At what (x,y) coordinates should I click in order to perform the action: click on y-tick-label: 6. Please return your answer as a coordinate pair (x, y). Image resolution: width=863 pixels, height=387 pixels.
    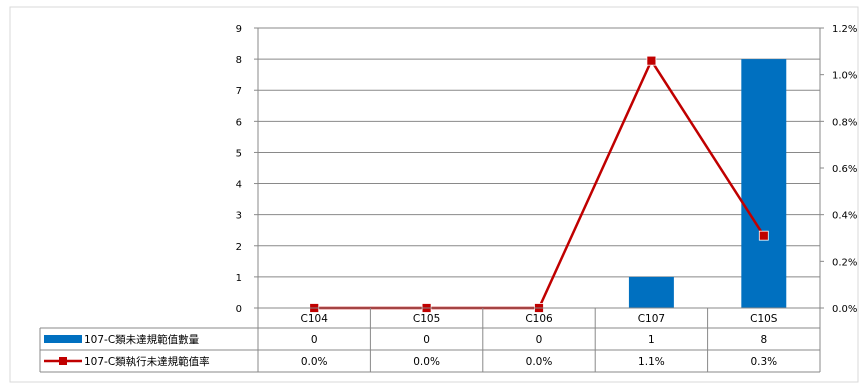
    Looking at the image, I should click on (239, 122).